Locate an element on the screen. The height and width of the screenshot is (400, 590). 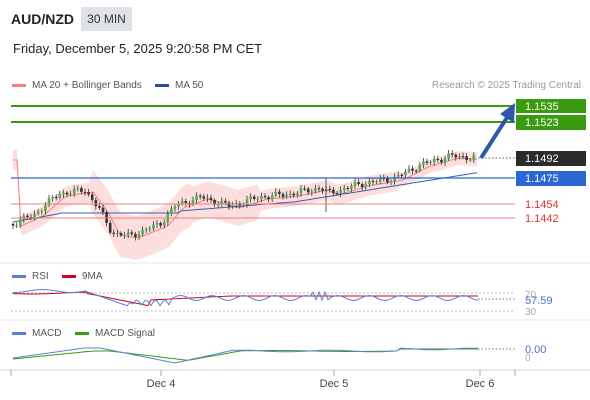
legend-rsi-ma-label: 9MA is located at coordinates (92, 276).